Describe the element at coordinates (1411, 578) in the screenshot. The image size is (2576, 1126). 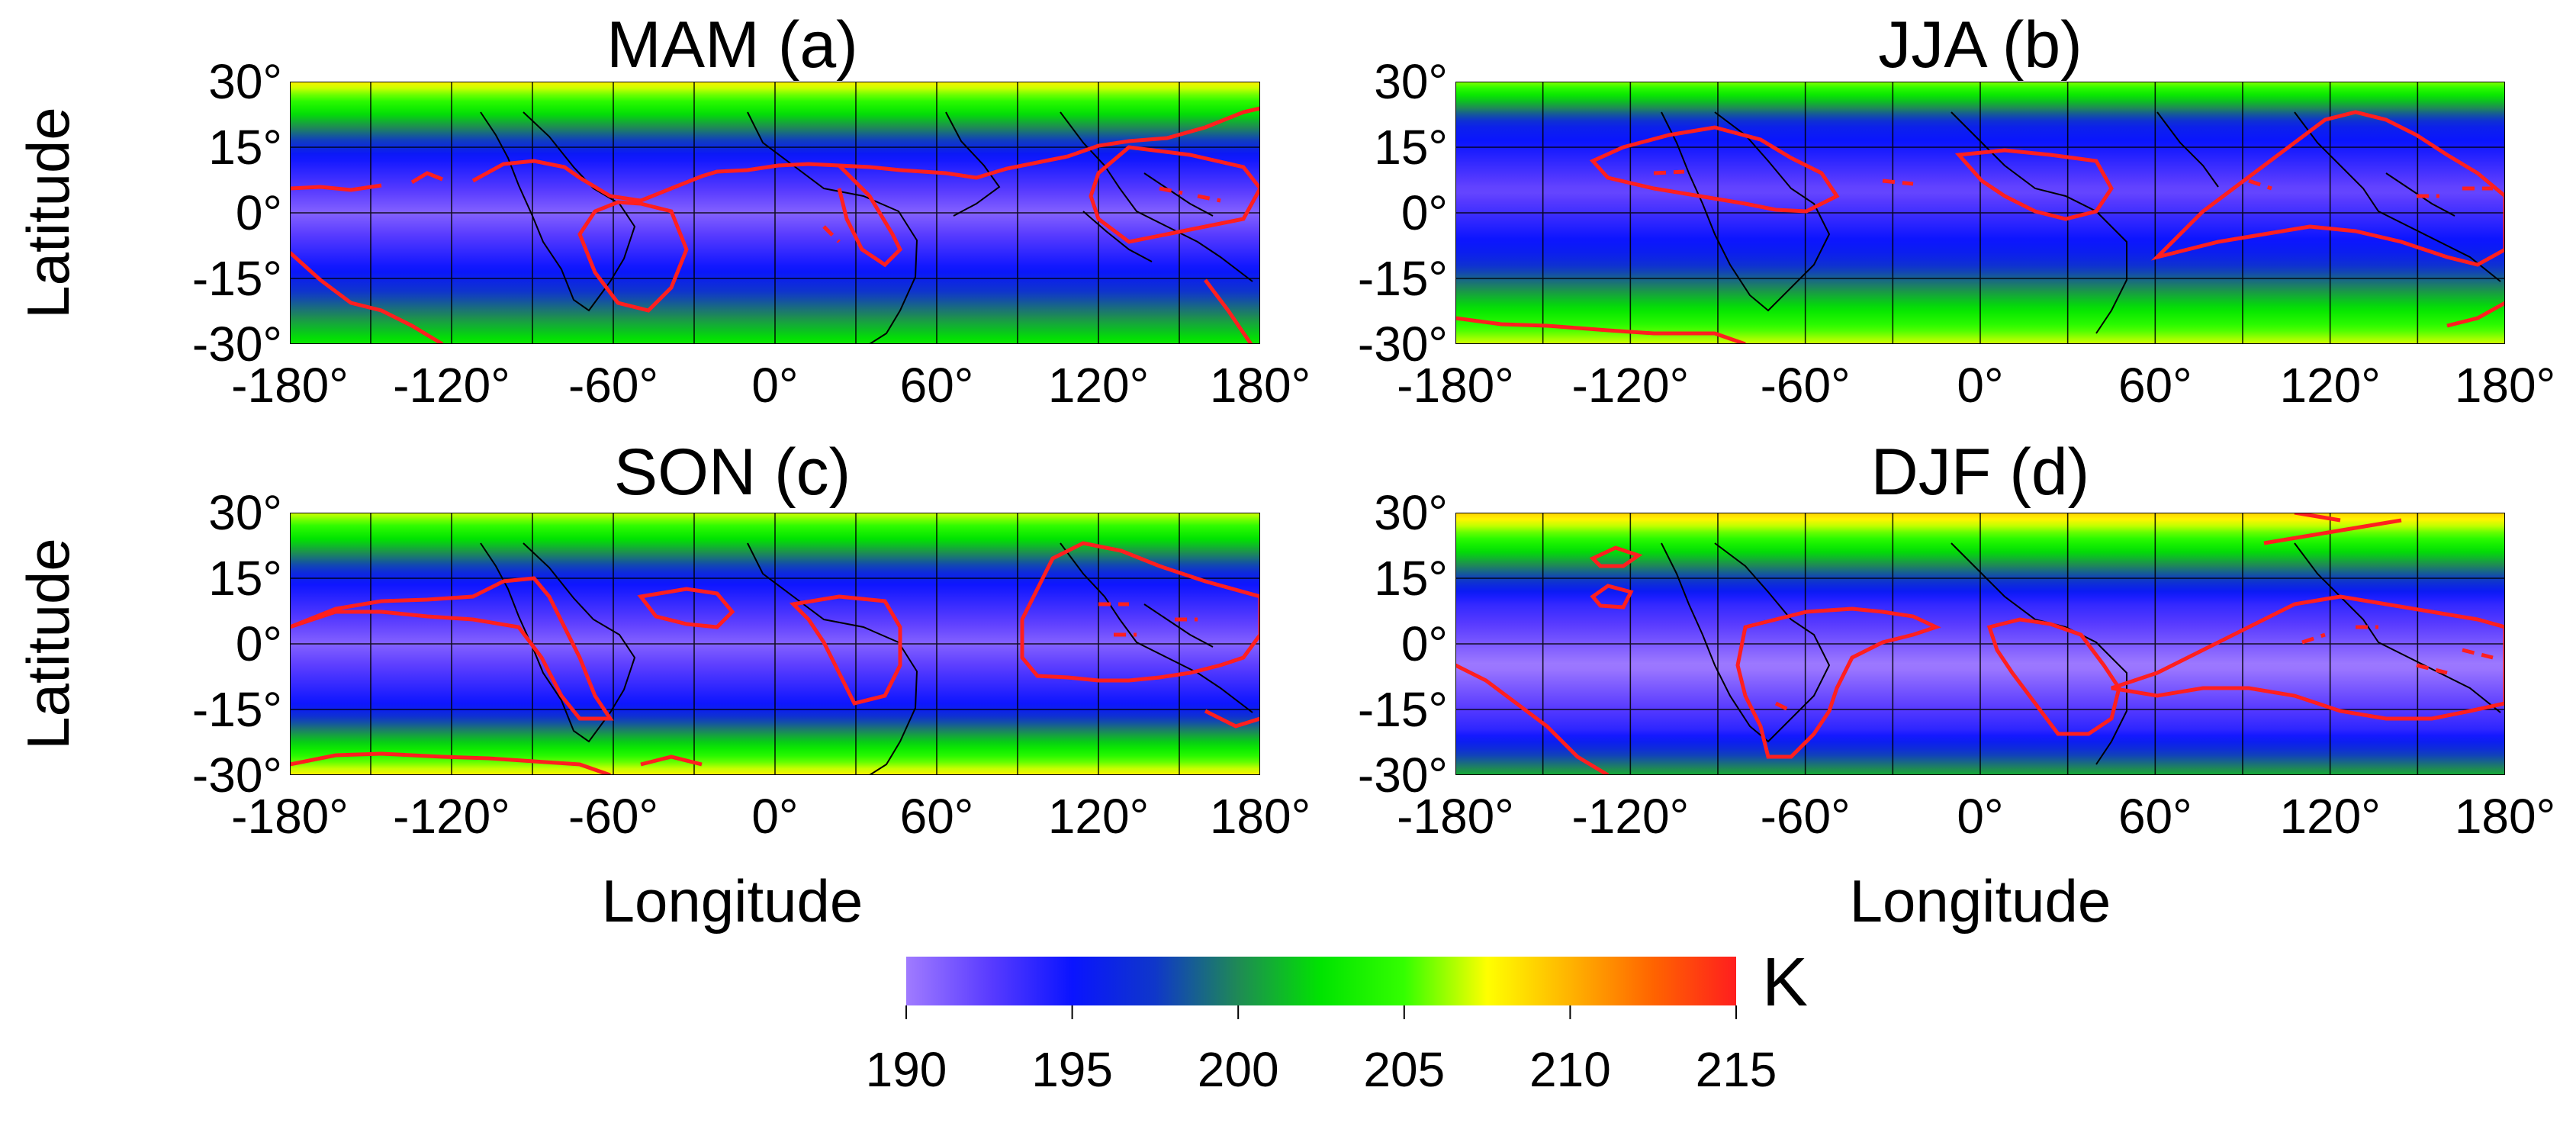
I see `panel-d-y-tick-label: 15°` at that location.